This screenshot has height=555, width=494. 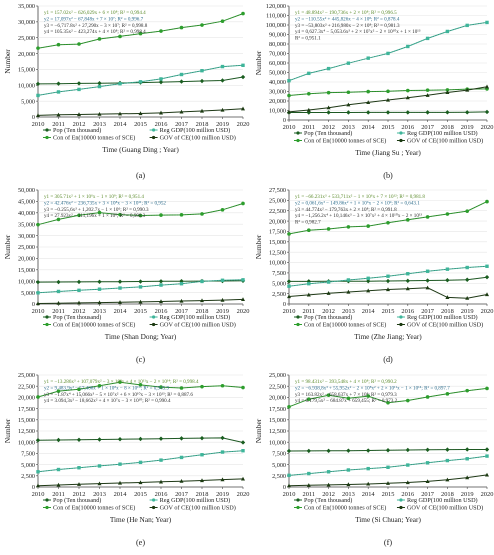 What do you see at coordinates (258, 246) in the screenshot?
I see `y-axis-label: Number` at bounding box center [258, 246].